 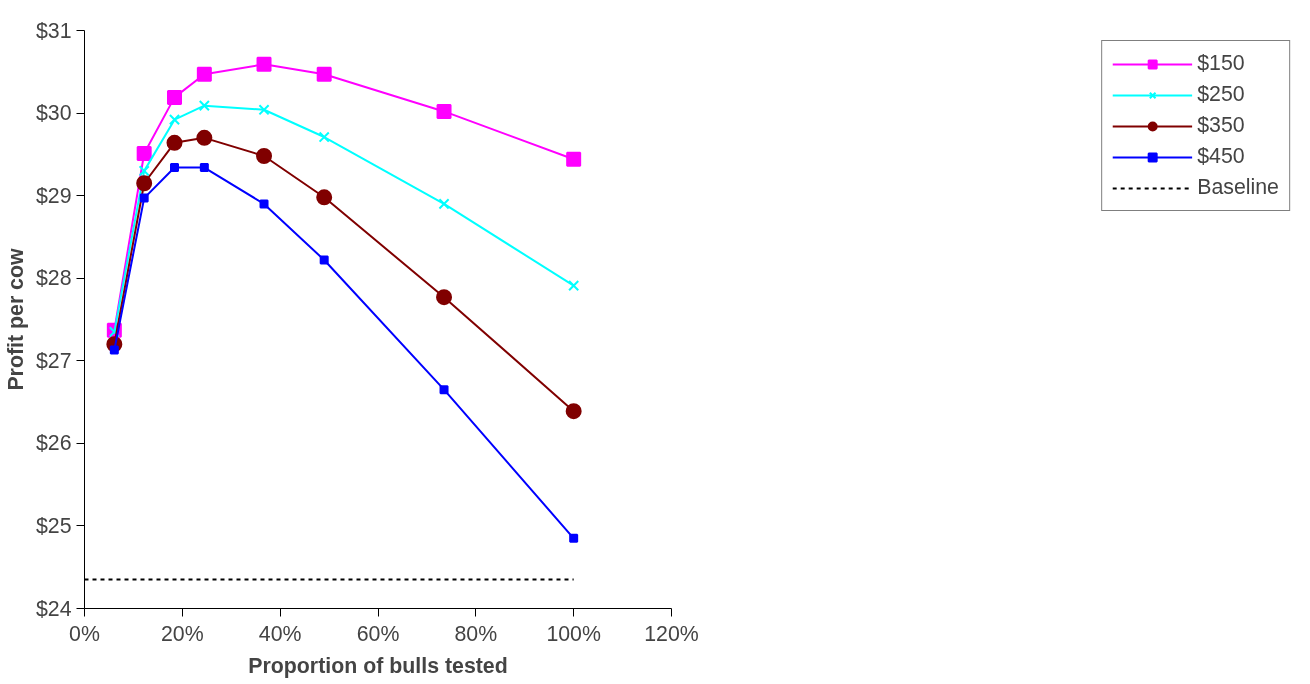 What do you see at coordinates (84, 633) in the screenshot?
I see `x-tick-label: 0%` at bounding box center [84, 633].